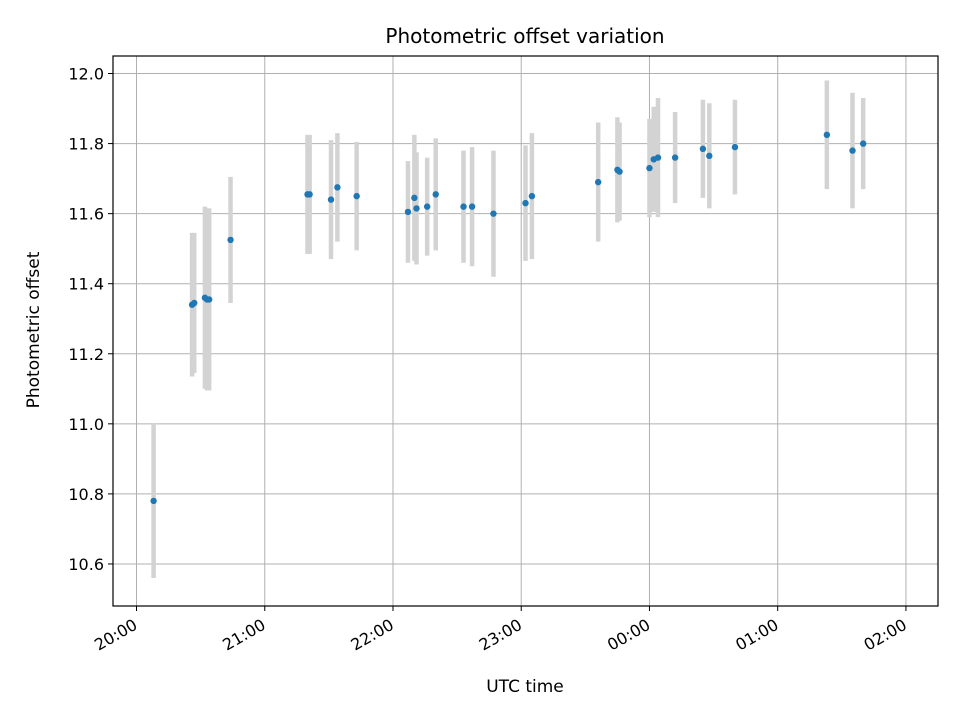 Image resolution: width=960 pixels, height=720 pixels. I want to click on x-axis-title: UTC time, so click(525, 687).